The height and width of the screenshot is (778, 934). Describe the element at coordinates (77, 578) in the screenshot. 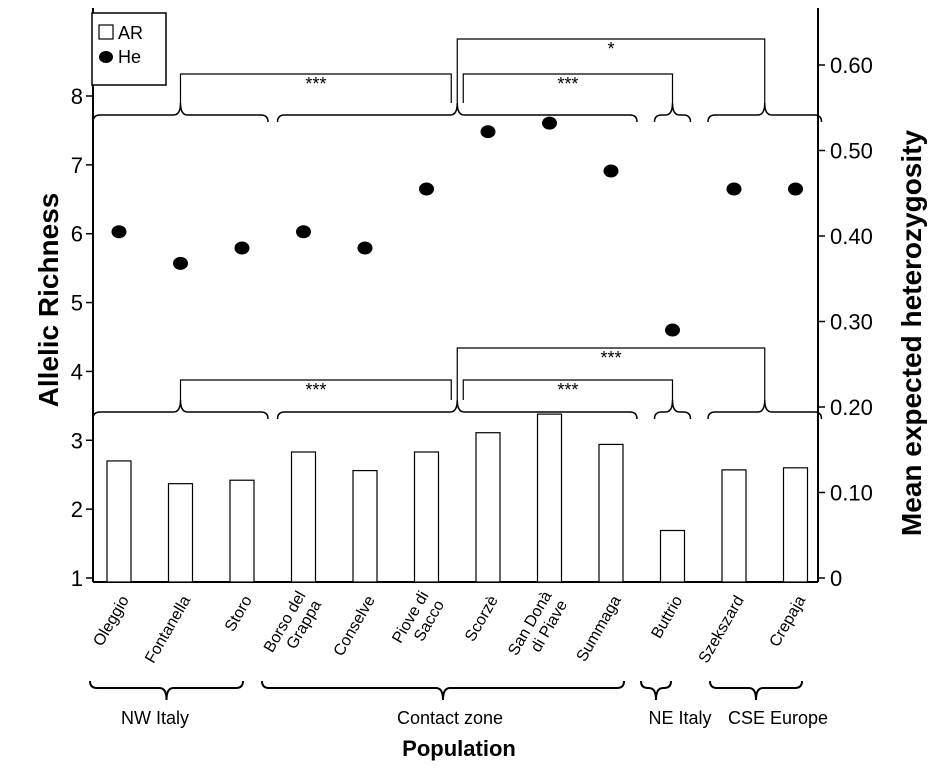

I see `left-tick-label: 1` at that location.